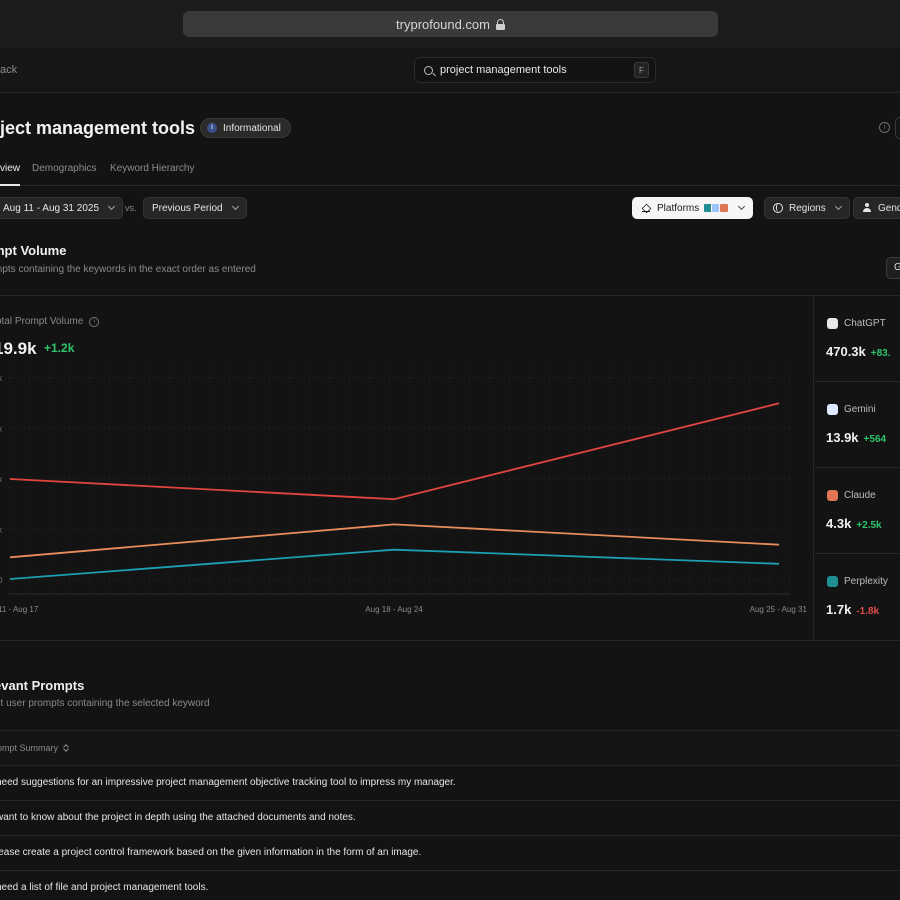 The width and height of the screenshot is (900, 900). Describe the element at coordinates (857, 597) in the screenshot. I see `platform-card: Perplexity 1.7k -1.8k` at that location.